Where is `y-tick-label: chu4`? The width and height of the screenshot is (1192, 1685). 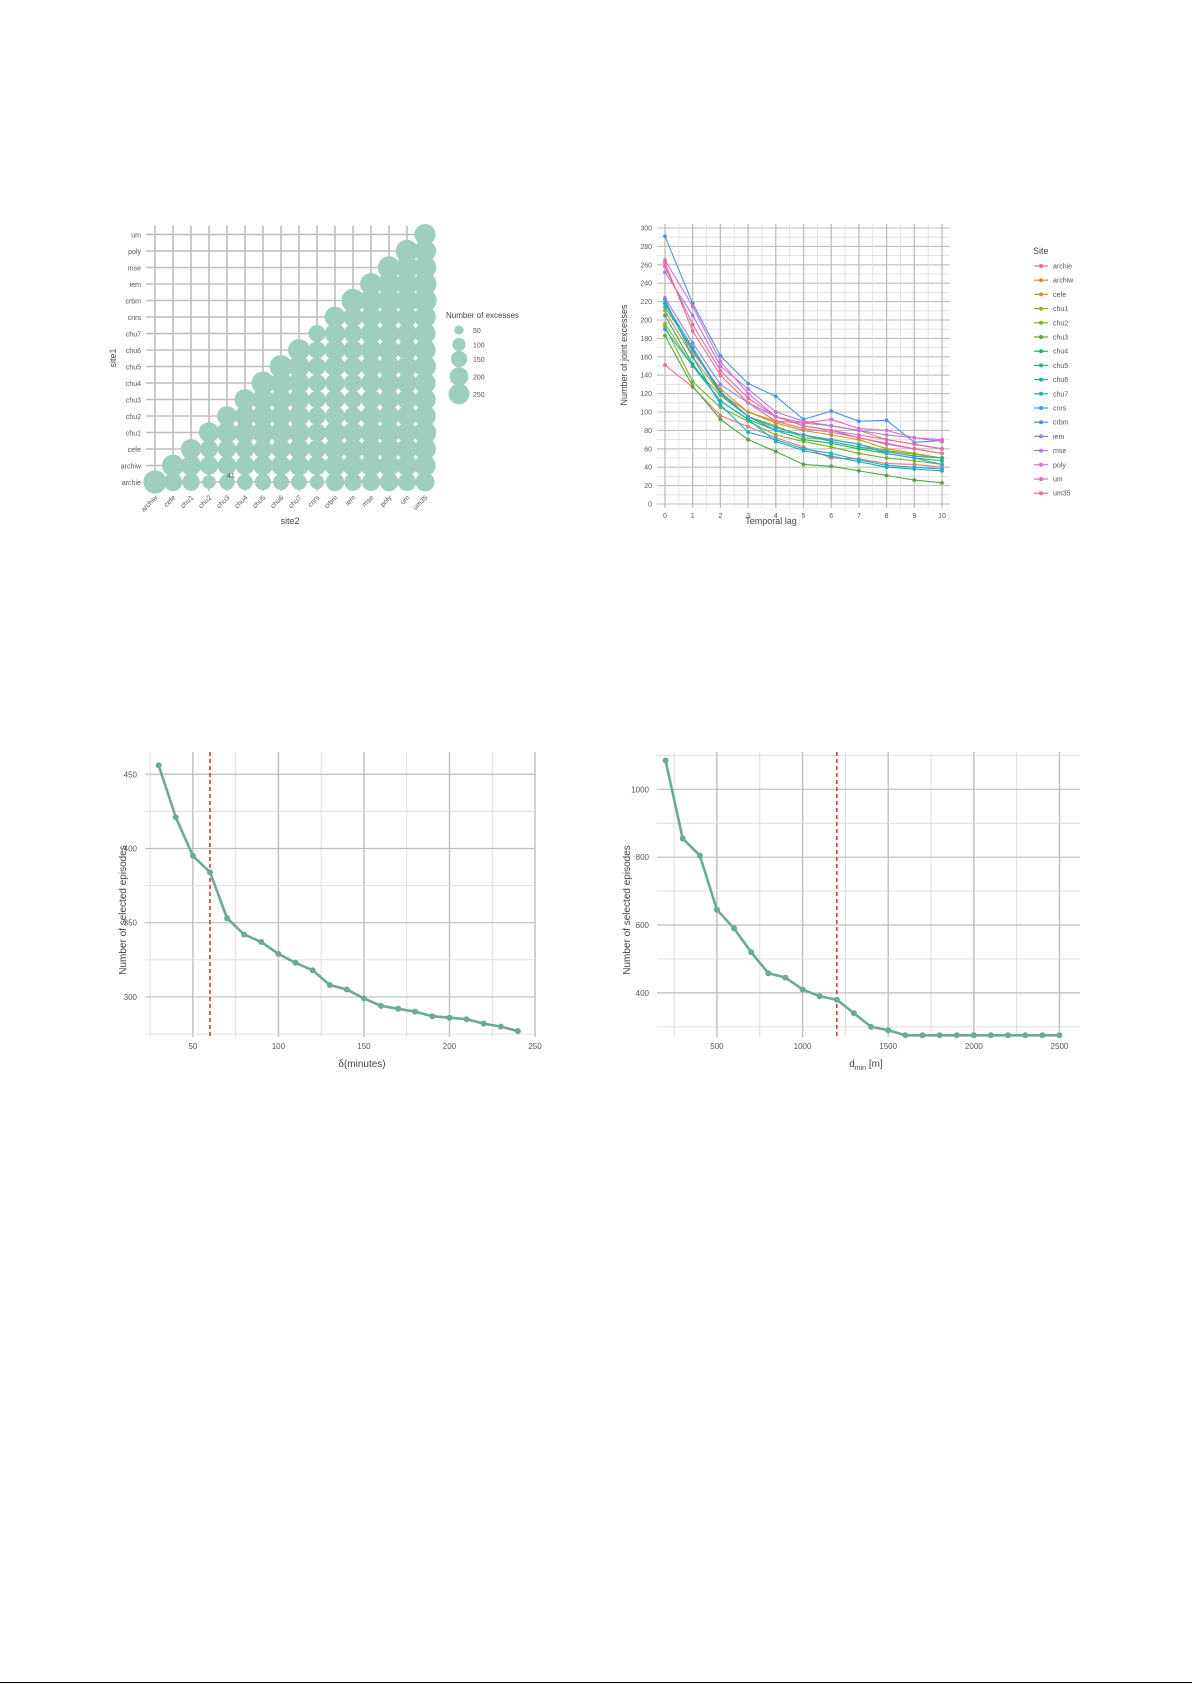 y-tick-label: chu4 is located at coordinates (133, 384).